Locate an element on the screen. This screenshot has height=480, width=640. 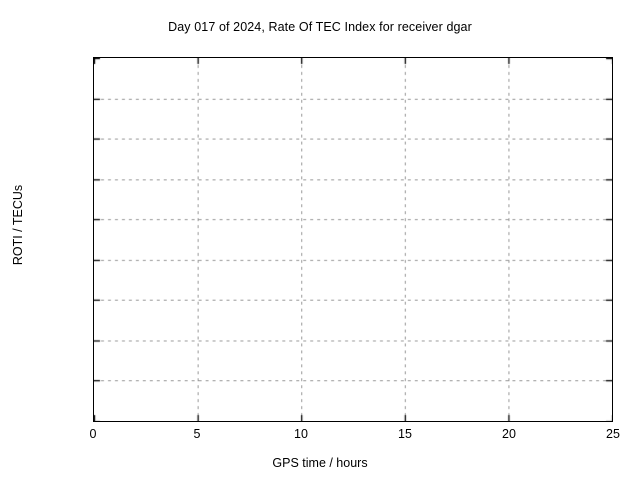
x-tick-label: 20 is located at coordinates (509, 434).